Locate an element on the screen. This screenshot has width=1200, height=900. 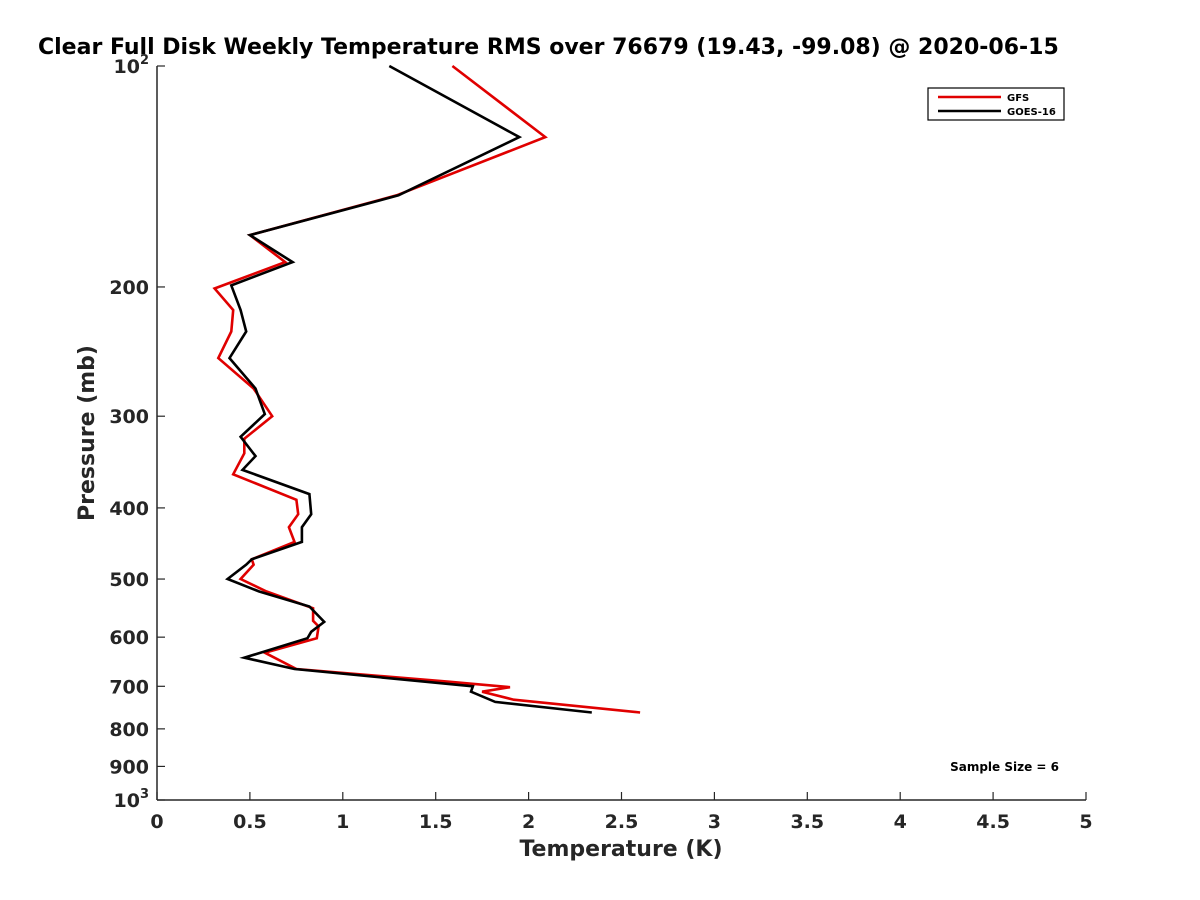
x-tick-label: 4.5 is located at coordinates (993, 822).